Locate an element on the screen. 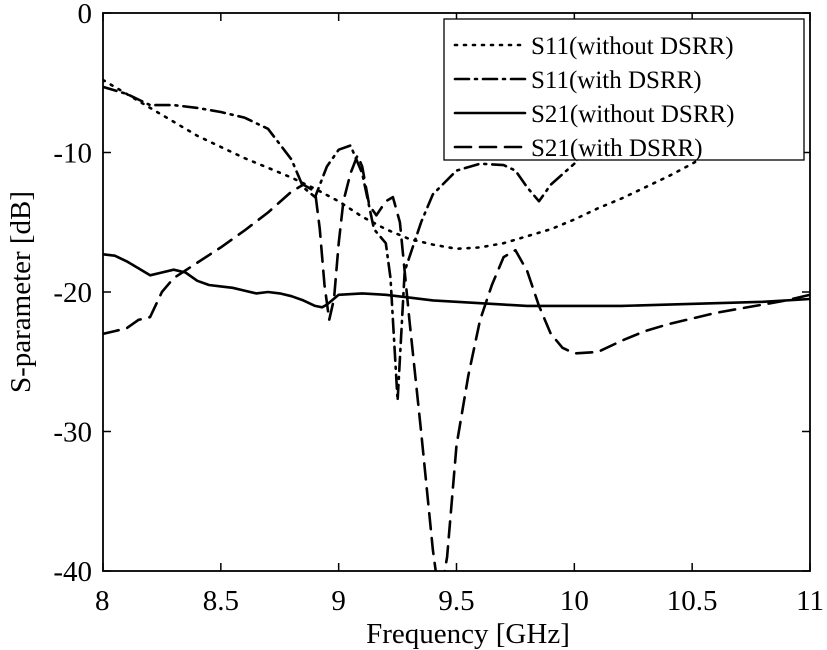  legend-label-2: S11(with DSRR) is located at coordinates (616, 80).